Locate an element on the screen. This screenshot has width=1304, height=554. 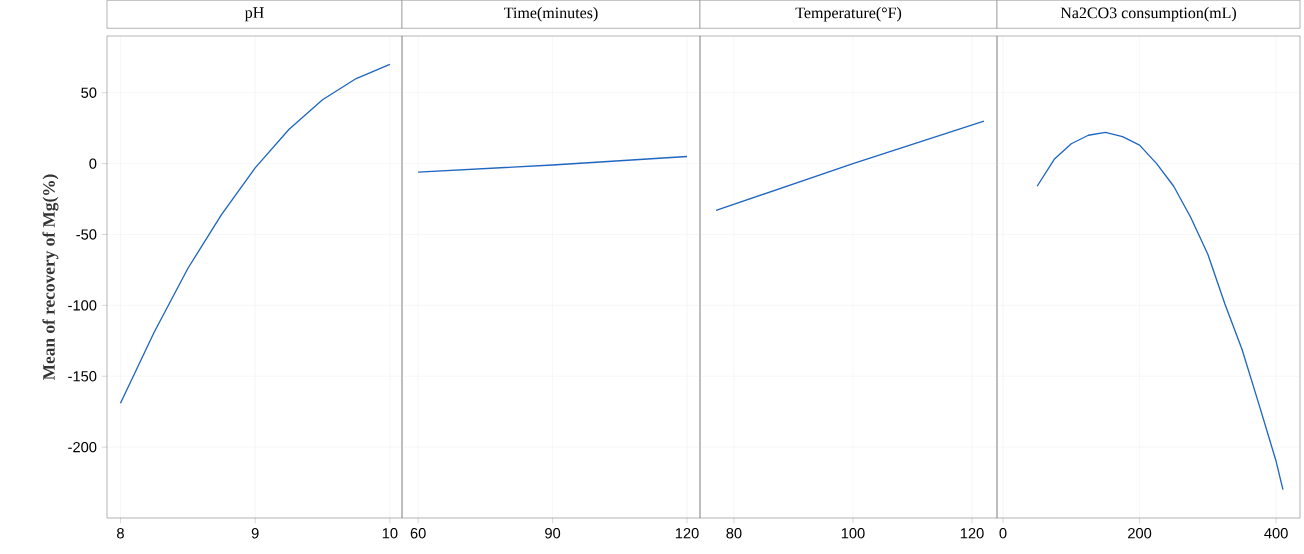
x-tick-label: 200 is located at coordinates (1140, 533).